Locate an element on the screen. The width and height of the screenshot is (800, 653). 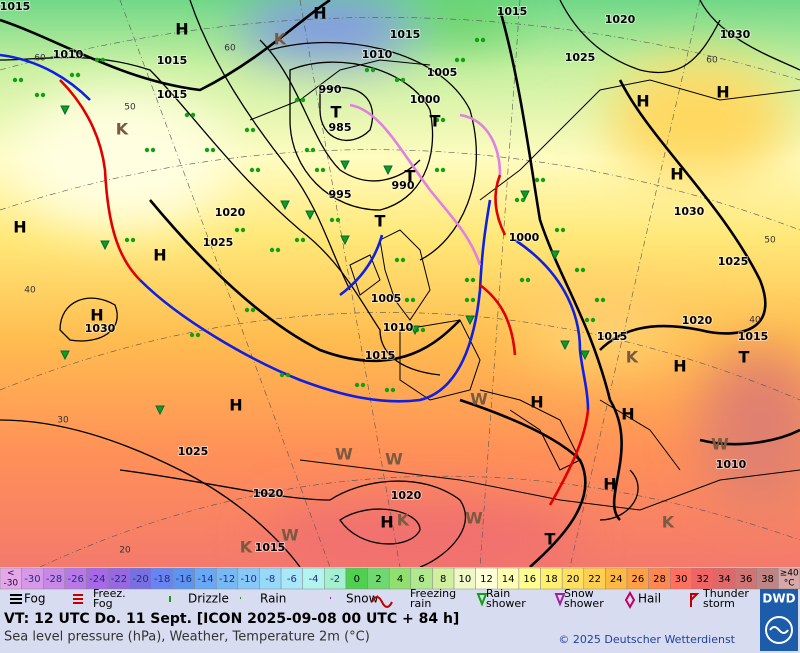
logo-icon is located at coordinates (779, 630).